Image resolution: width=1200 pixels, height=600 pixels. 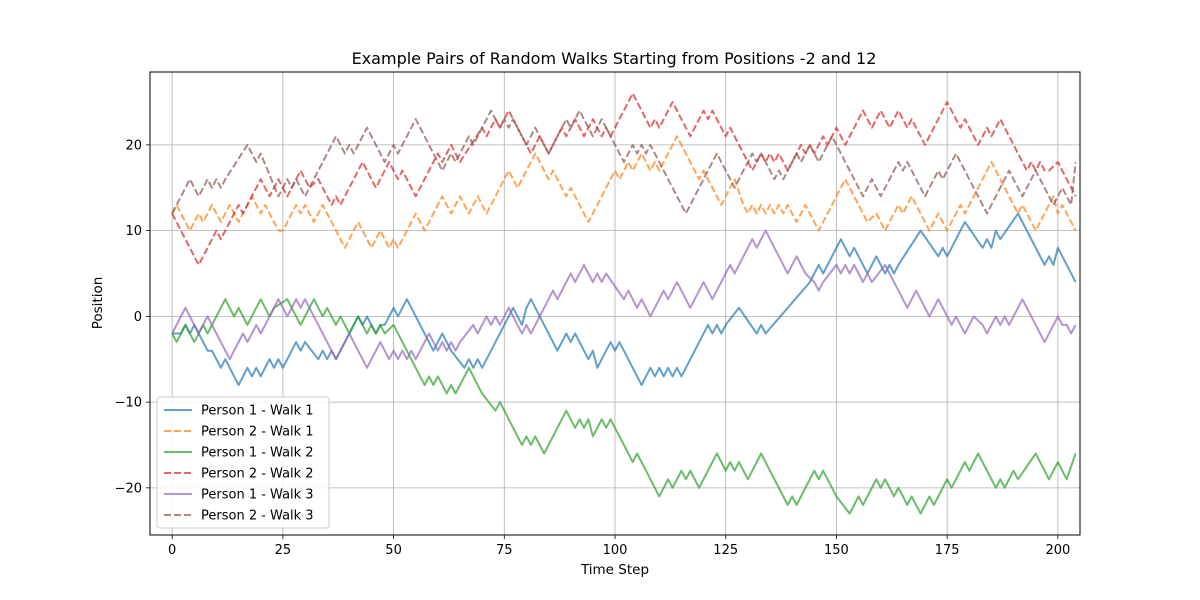 I want to click on x-tick-label: 125, so click(x=725, y=550).